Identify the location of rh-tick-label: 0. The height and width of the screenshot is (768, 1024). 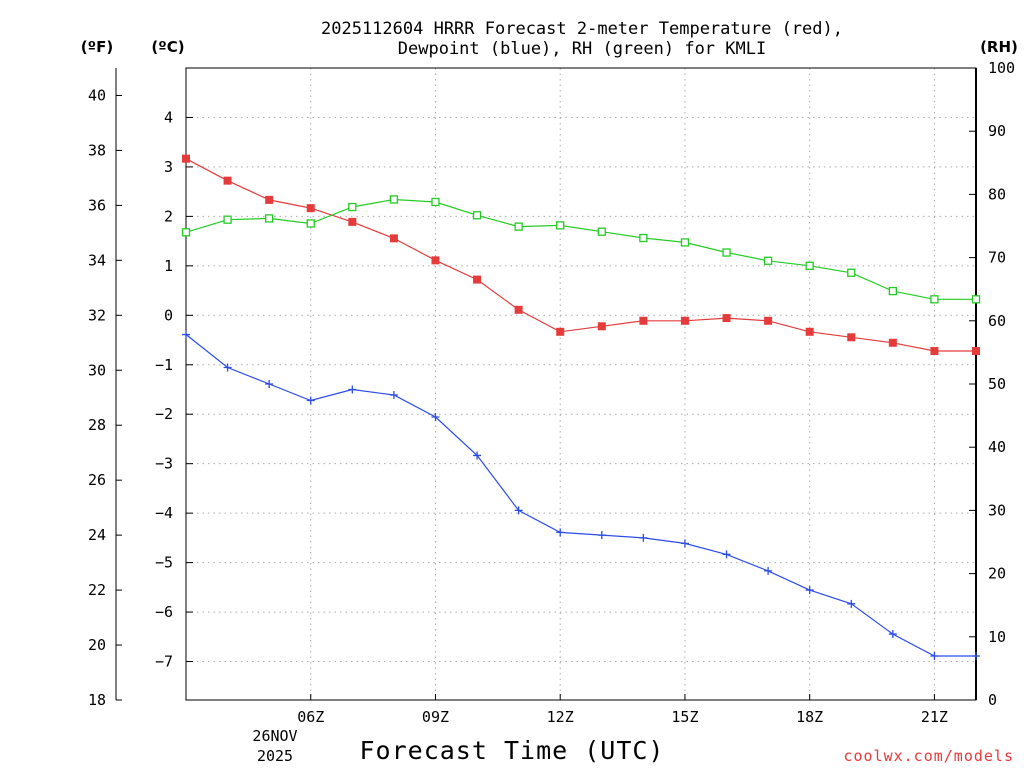
(992, 700).